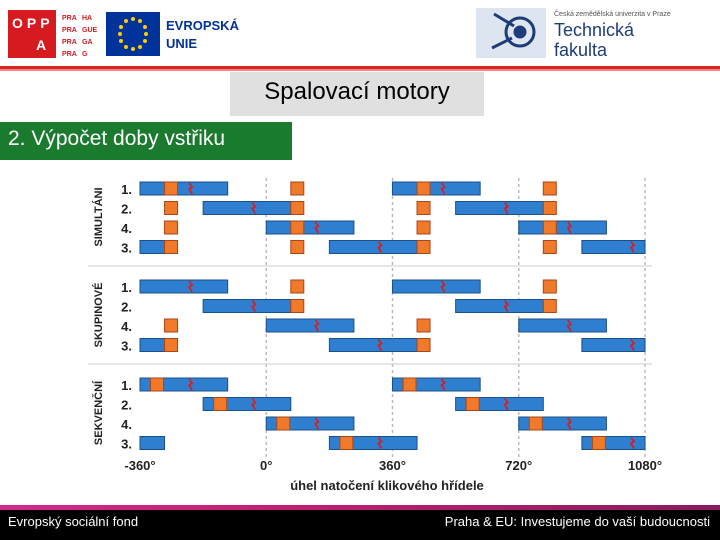 The image size is (720, 540). Describe the element at coordinates (87, 42) in the screenshot. I see `svg-text: GA` at that location.